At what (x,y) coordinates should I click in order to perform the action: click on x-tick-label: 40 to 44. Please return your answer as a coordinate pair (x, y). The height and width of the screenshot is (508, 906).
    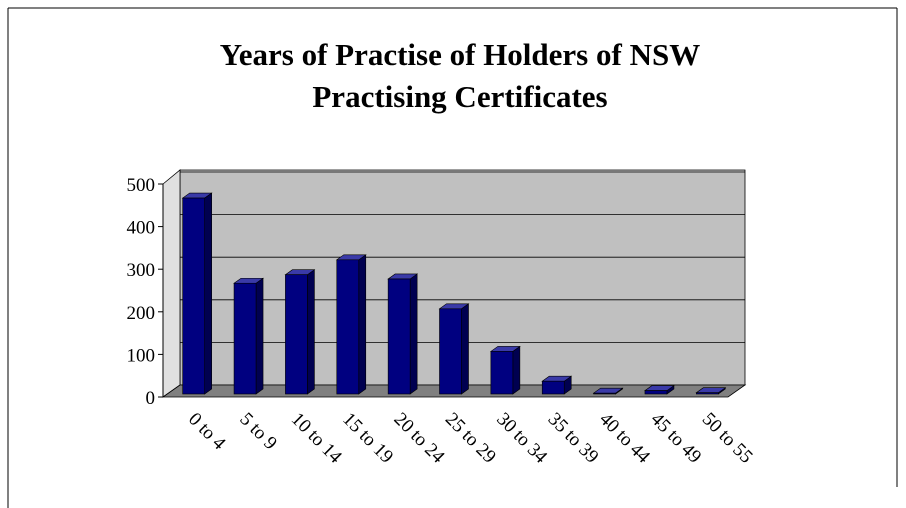
    Looking at the image, I should click on (624, 438).